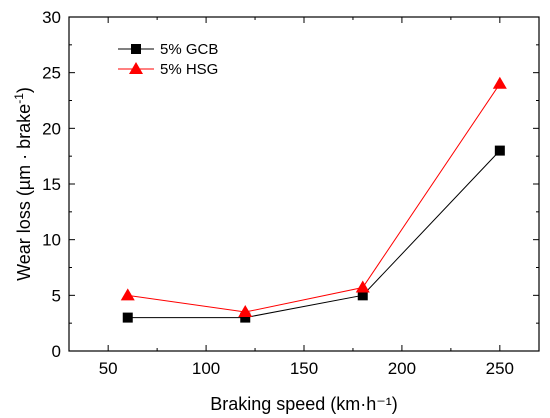 The image size is (550, 418). I want to click on x-tick-label: 100, so click(206, 368).